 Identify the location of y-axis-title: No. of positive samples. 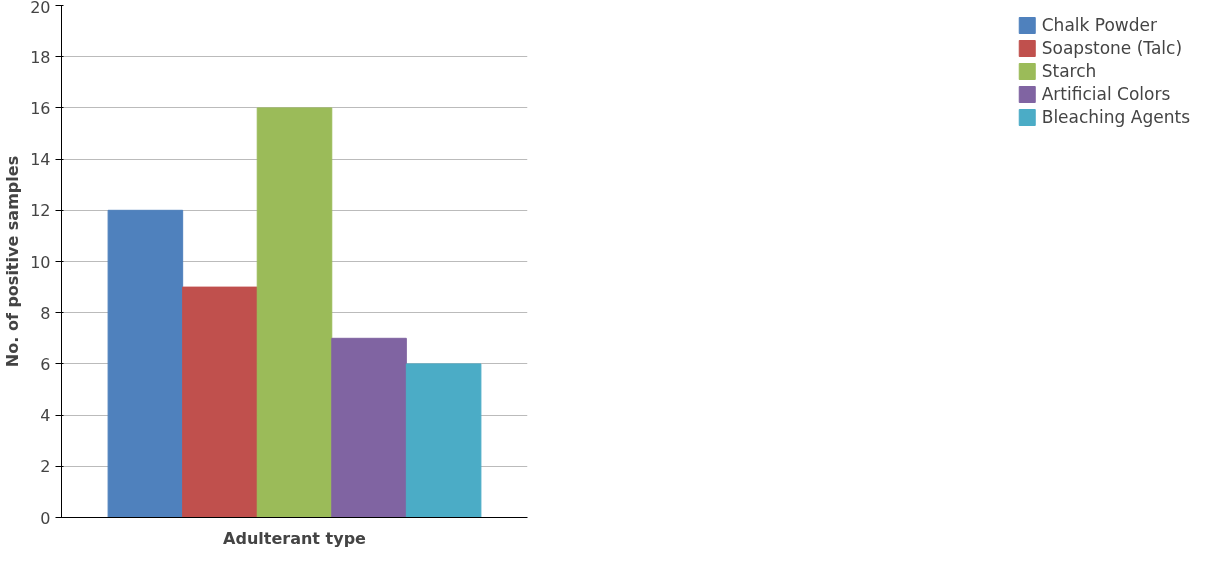
(13, 261).